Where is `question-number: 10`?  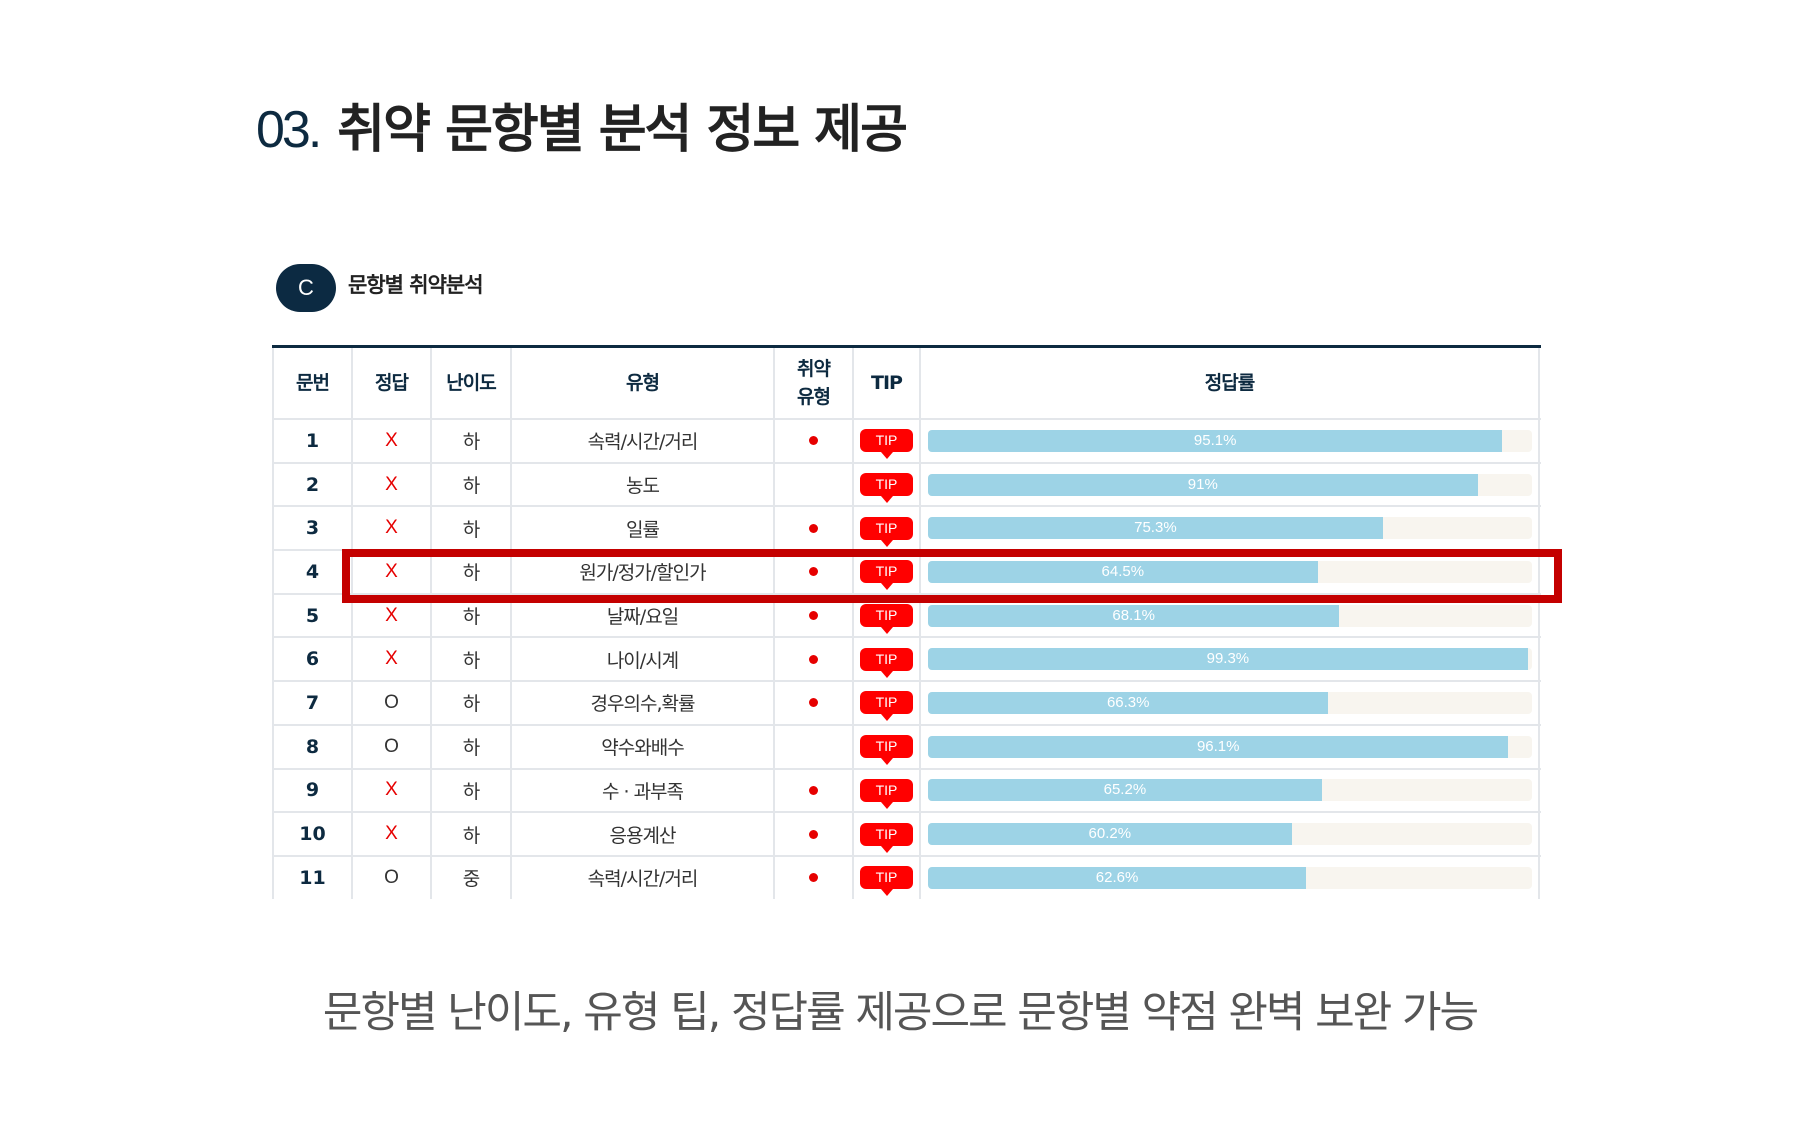 question-number: 10 is located at coordinates (311, 834).